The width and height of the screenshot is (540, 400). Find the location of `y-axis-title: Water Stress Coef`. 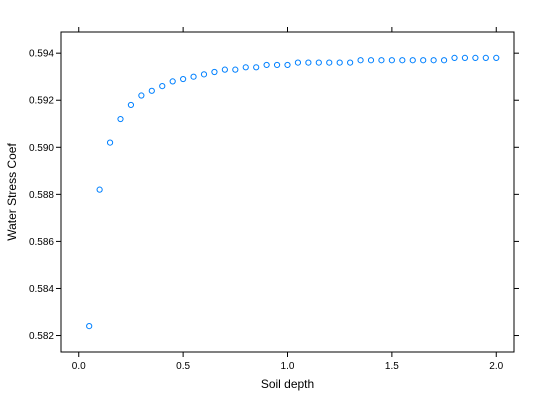

y-axis-title: Water Stress Coef is located at coordinates (12, 192).